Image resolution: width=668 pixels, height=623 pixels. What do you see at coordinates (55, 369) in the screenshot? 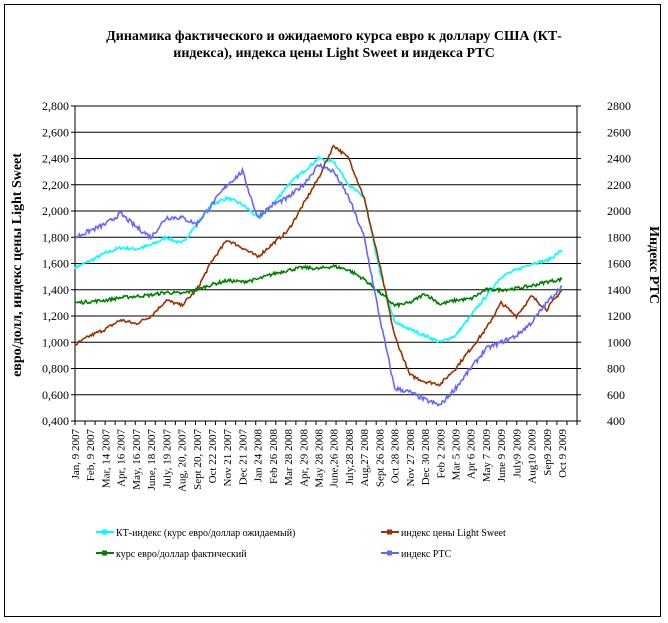
I see `left-tick-label: 0,800` at bounding box center [55, 369].